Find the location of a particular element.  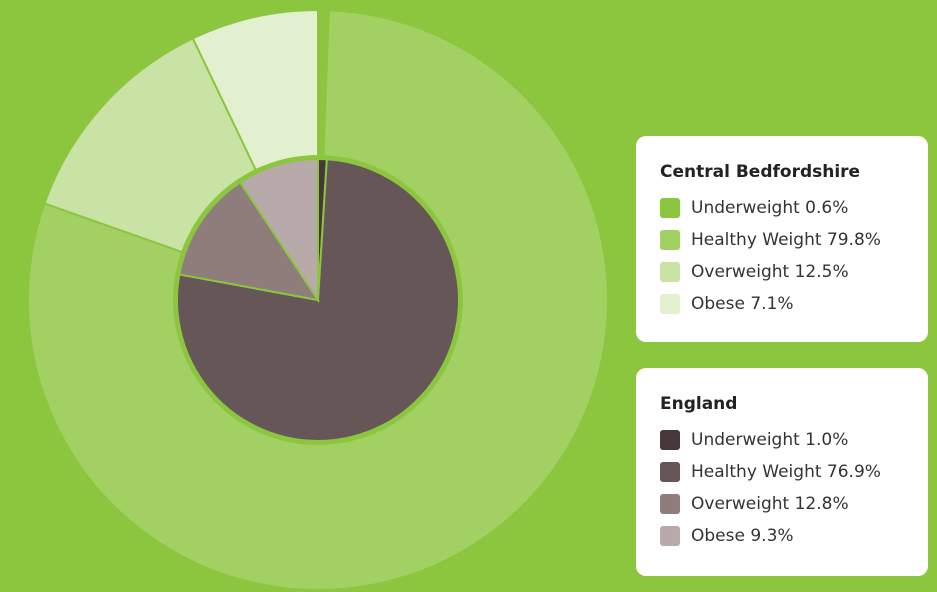

legend-label: Healthy Weight 76.9% is located at coordinates (786, 472).